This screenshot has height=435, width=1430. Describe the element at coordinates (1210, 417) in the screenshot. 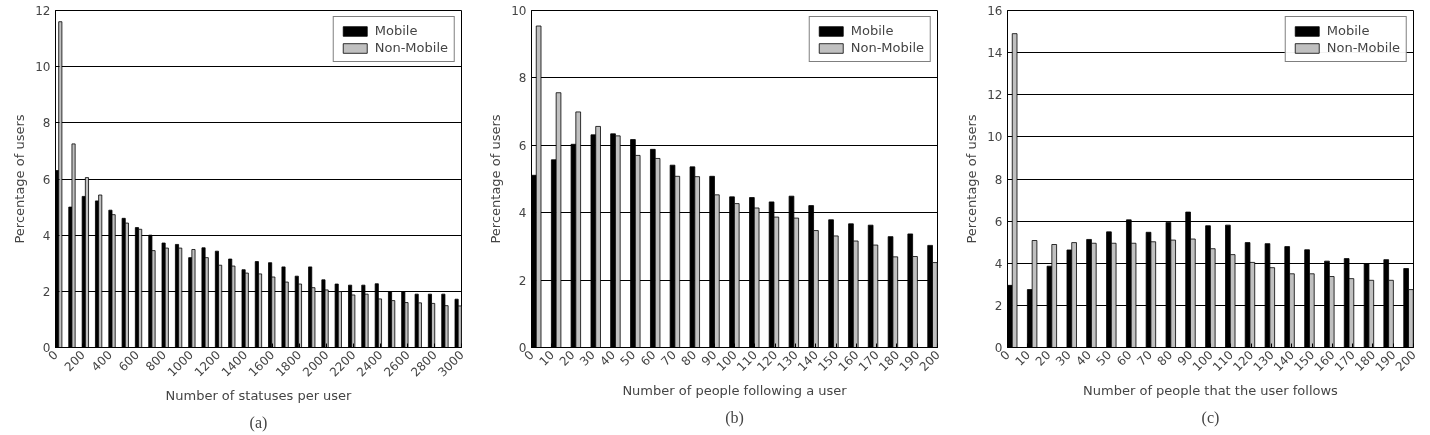

I see `text: (c)` at that location.